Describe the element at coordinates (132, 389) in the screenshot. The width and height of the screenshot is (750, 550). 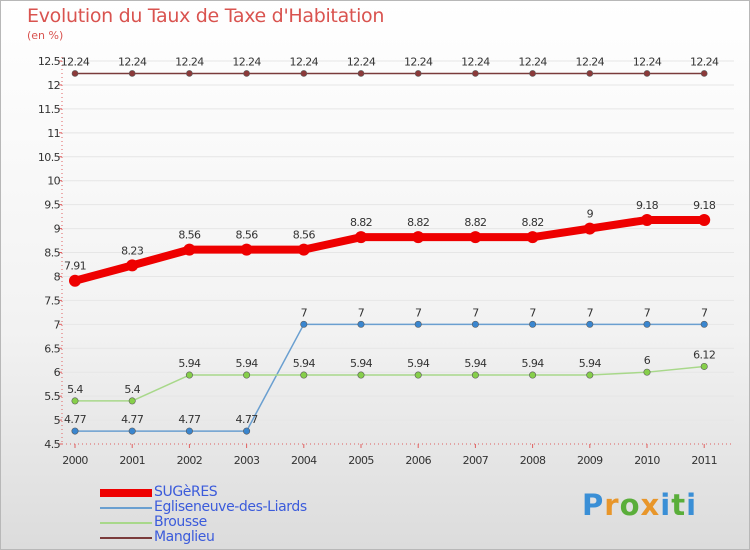
I see `data-label: 5.4` at that location.